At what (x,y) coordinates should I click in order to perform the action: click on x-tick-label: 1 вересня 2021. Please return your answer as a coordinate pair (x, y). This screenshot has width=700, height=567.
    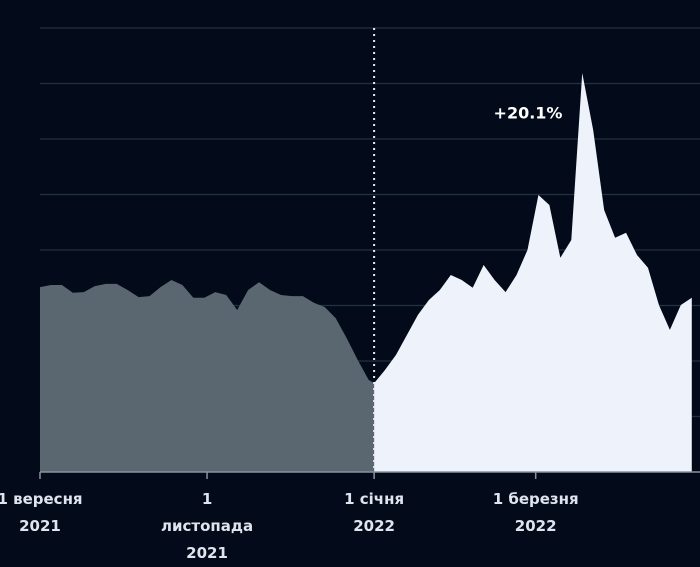
    Looking at the image, I should click on (41, 512).